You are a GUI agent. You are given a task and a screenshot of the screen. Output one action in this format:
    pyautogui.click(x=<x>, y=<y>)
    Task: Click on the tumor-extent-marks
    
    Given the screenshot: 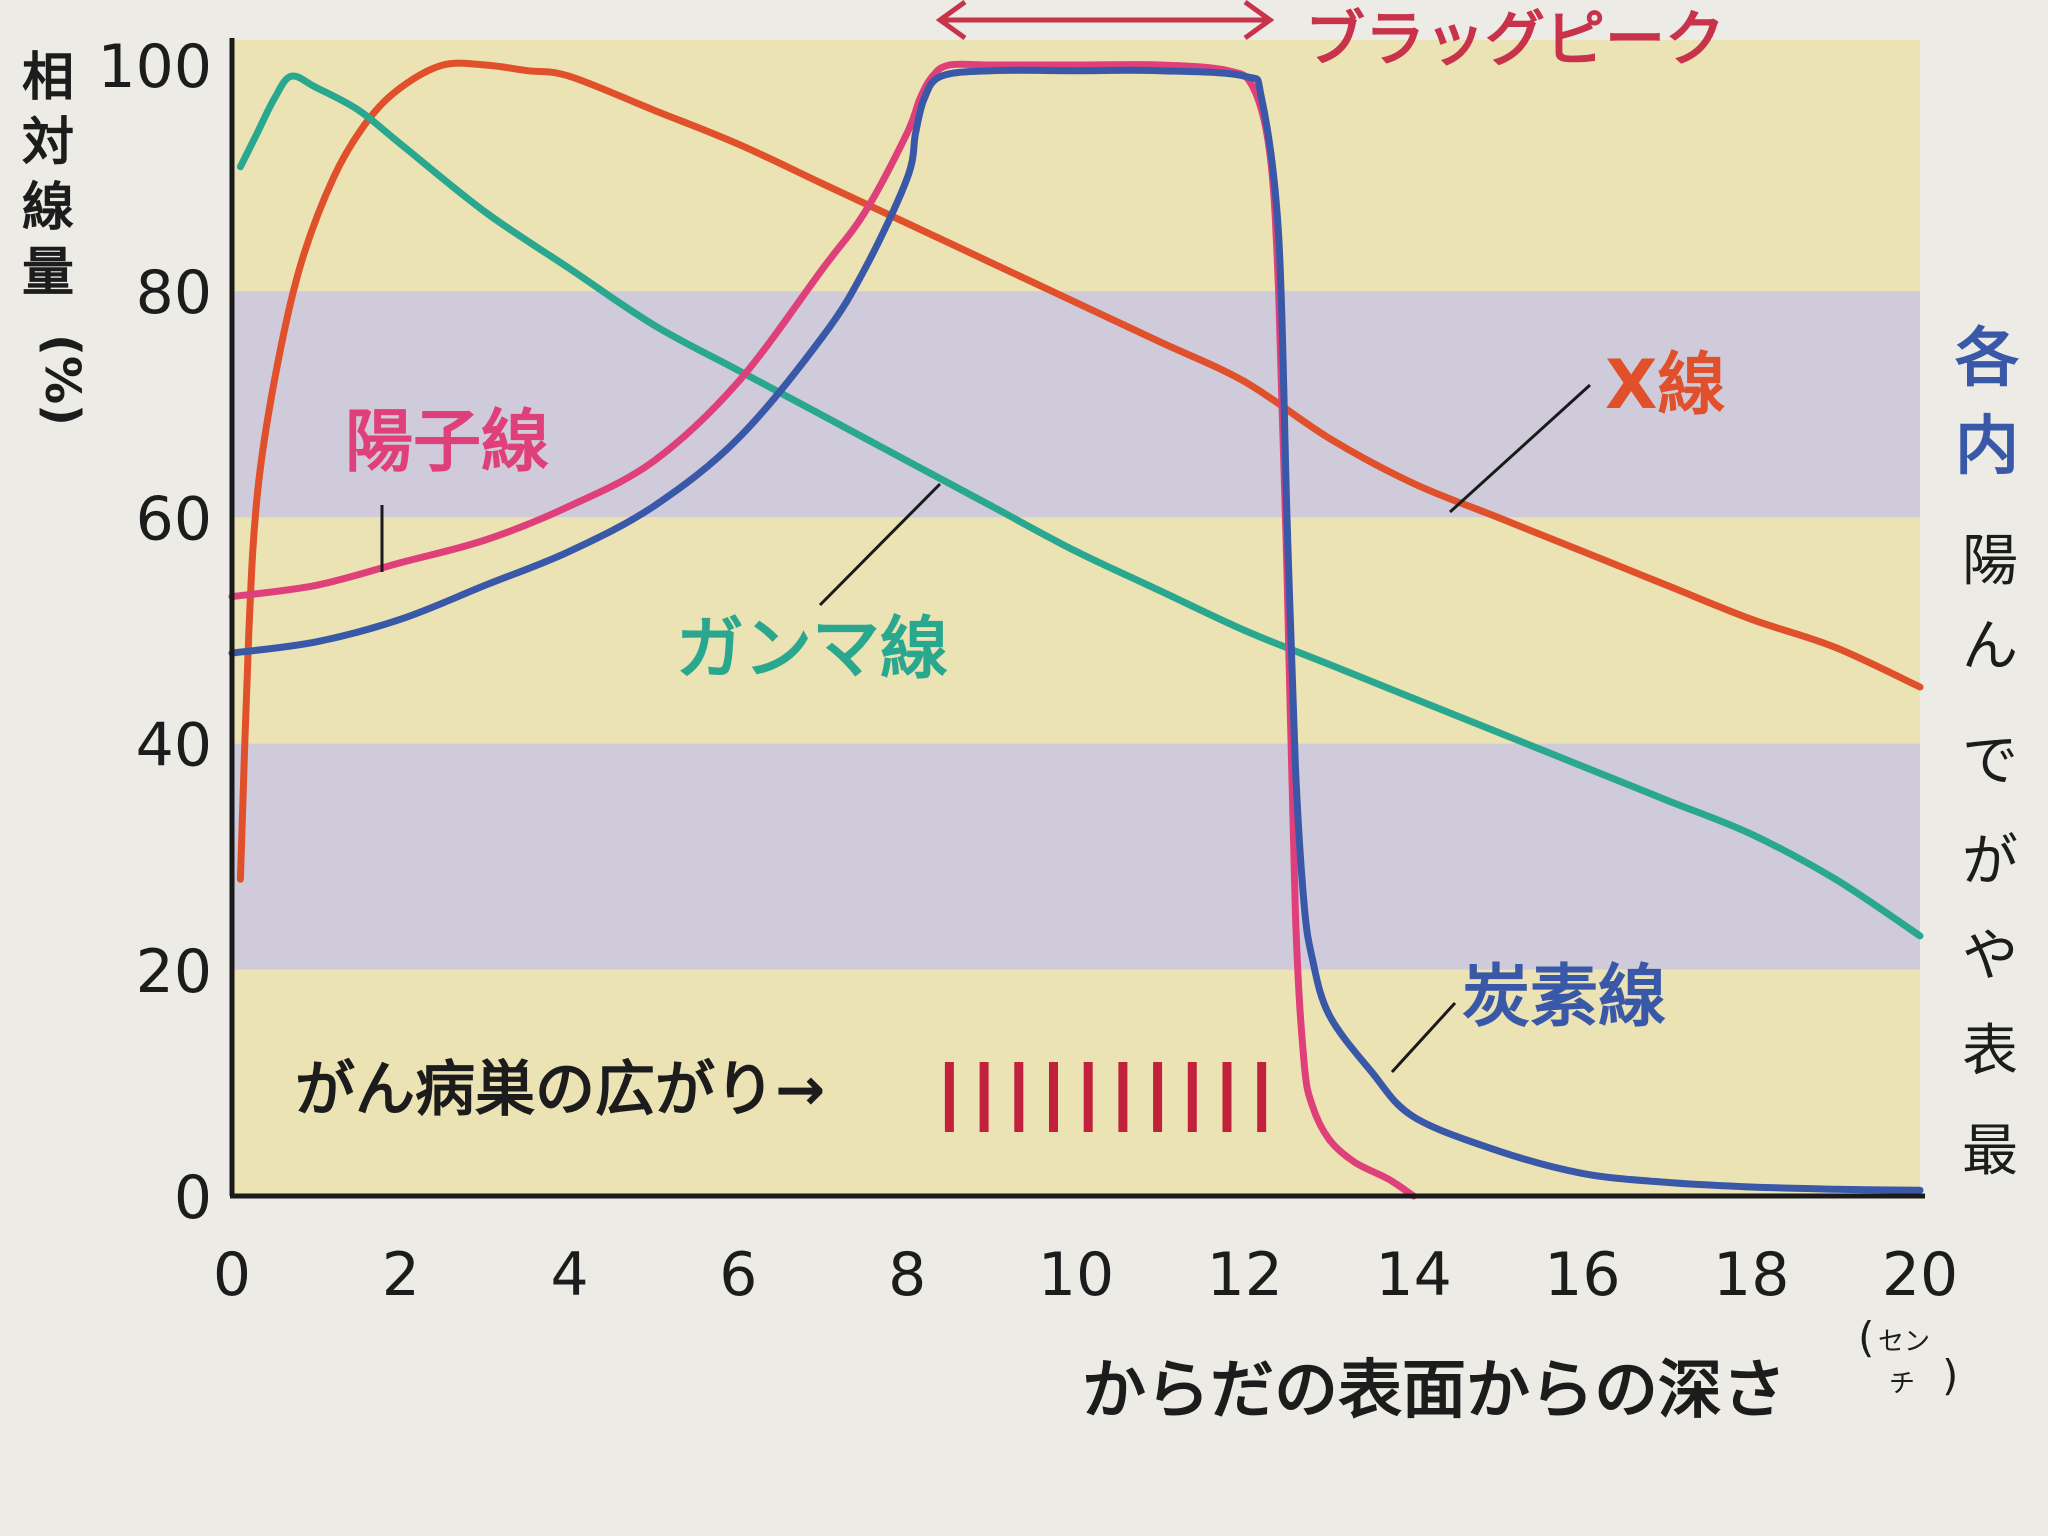 What is the action you would take?
    pyautogui.click(x=1105, y=1097)
    